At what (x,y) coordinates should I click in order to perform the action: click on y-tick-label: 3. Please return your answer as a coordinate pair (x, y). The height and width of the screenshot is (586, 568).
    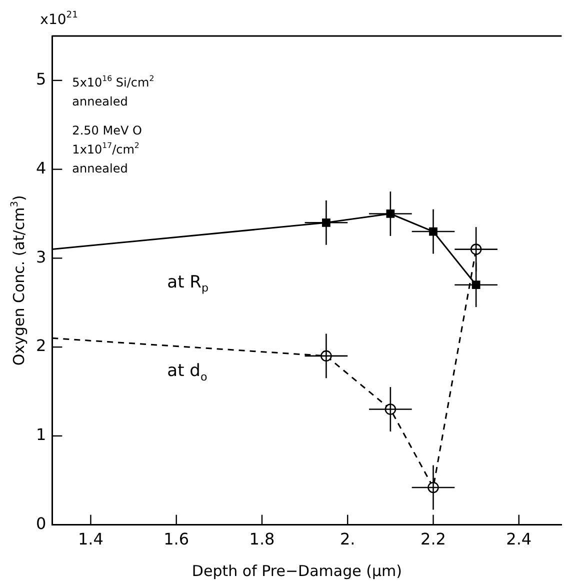
    Looking at the image, I should click on (41, 256).